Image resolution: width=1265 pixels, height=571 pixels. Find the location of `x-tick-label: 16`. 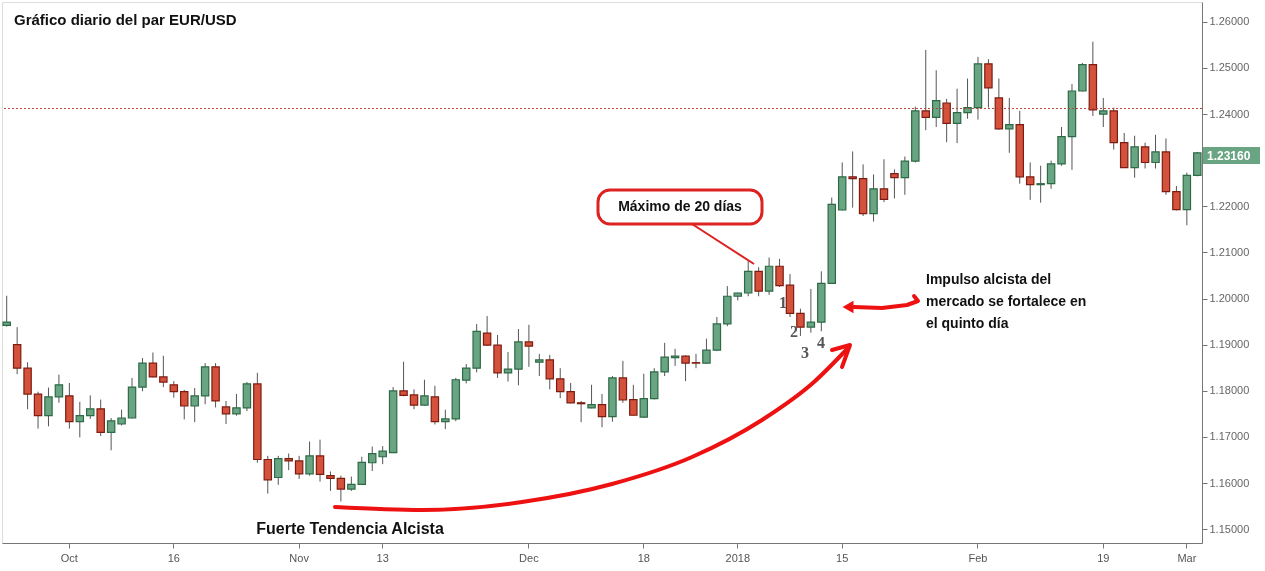

x-tick-label: 16 is located at coordinates (173, 557).